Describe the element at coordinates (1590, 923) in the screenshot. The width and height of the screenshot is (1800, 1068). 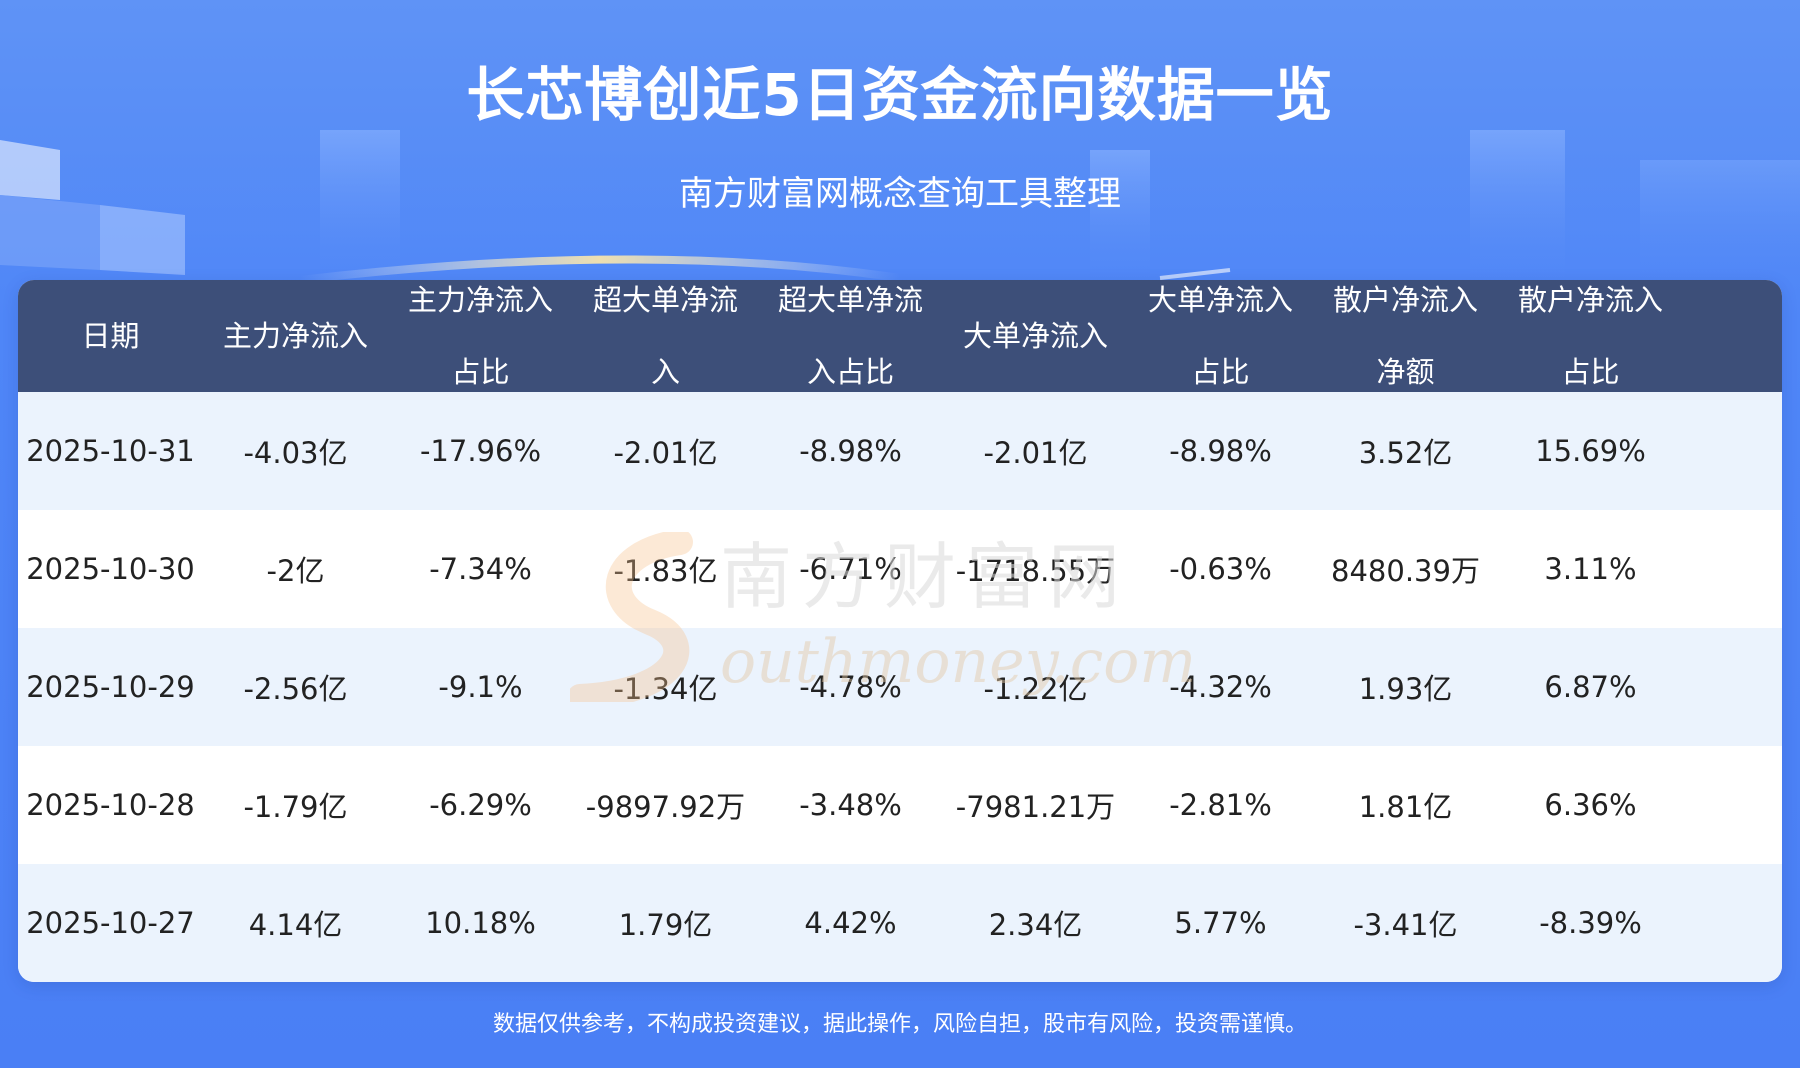
I see `value-cell: -8.39%` at that location.